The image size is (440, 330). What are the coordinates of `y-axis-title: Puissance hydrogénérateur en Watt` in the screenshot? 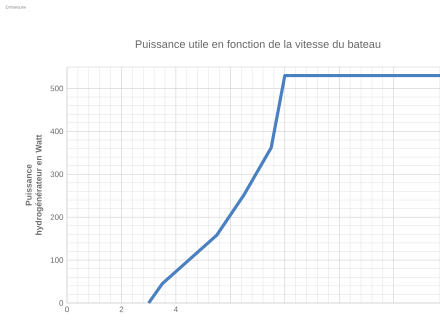 It's located at (34, 184).